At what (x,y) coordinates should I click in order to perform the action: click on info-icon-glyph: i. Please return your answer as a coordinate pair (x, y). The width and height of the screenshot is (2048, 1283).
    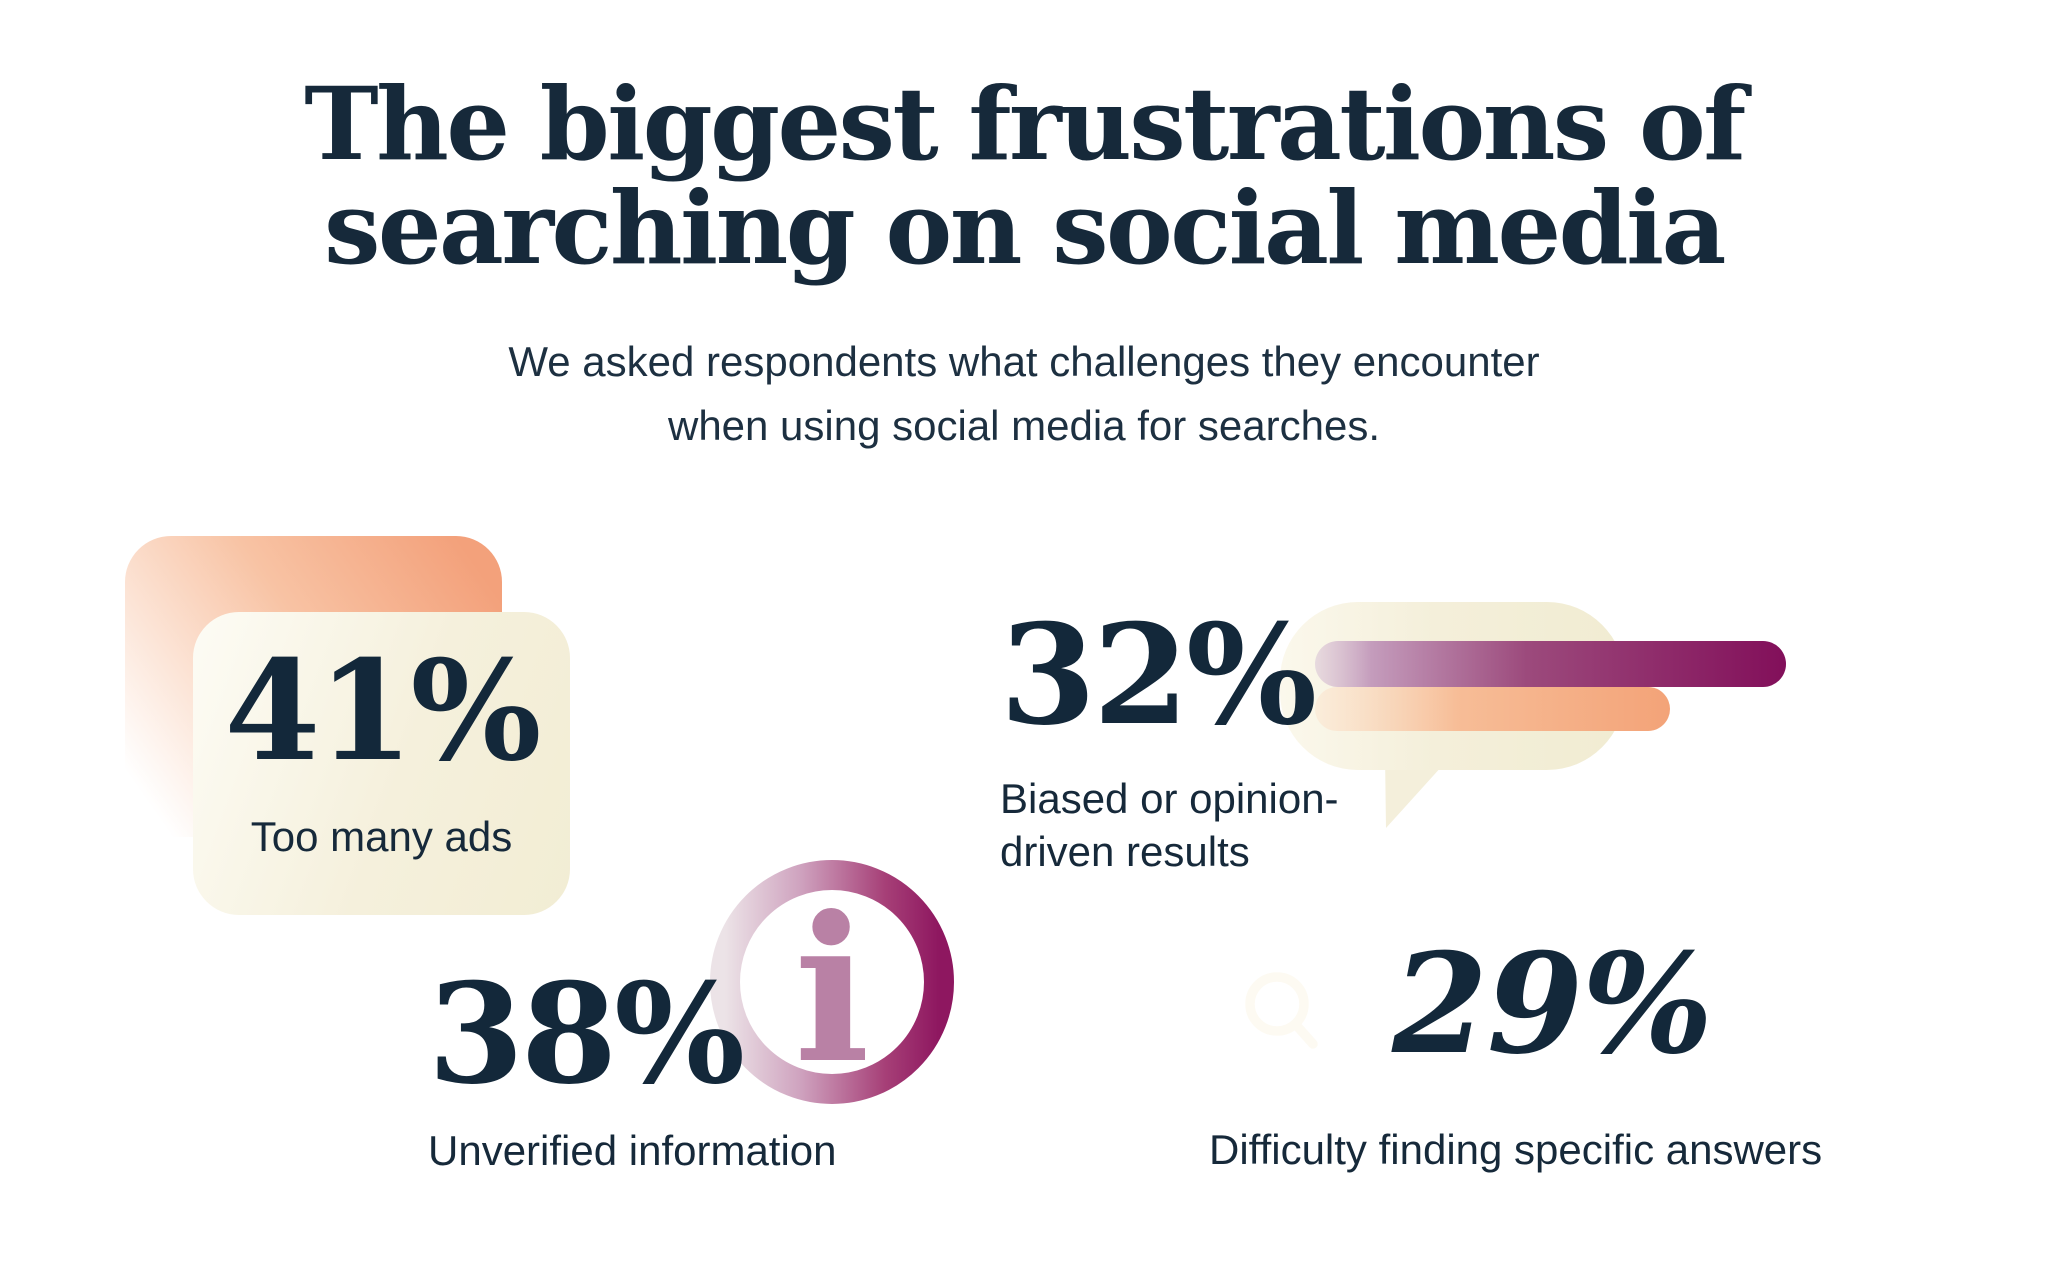
    Looking at the image, I should click on (832, 990).